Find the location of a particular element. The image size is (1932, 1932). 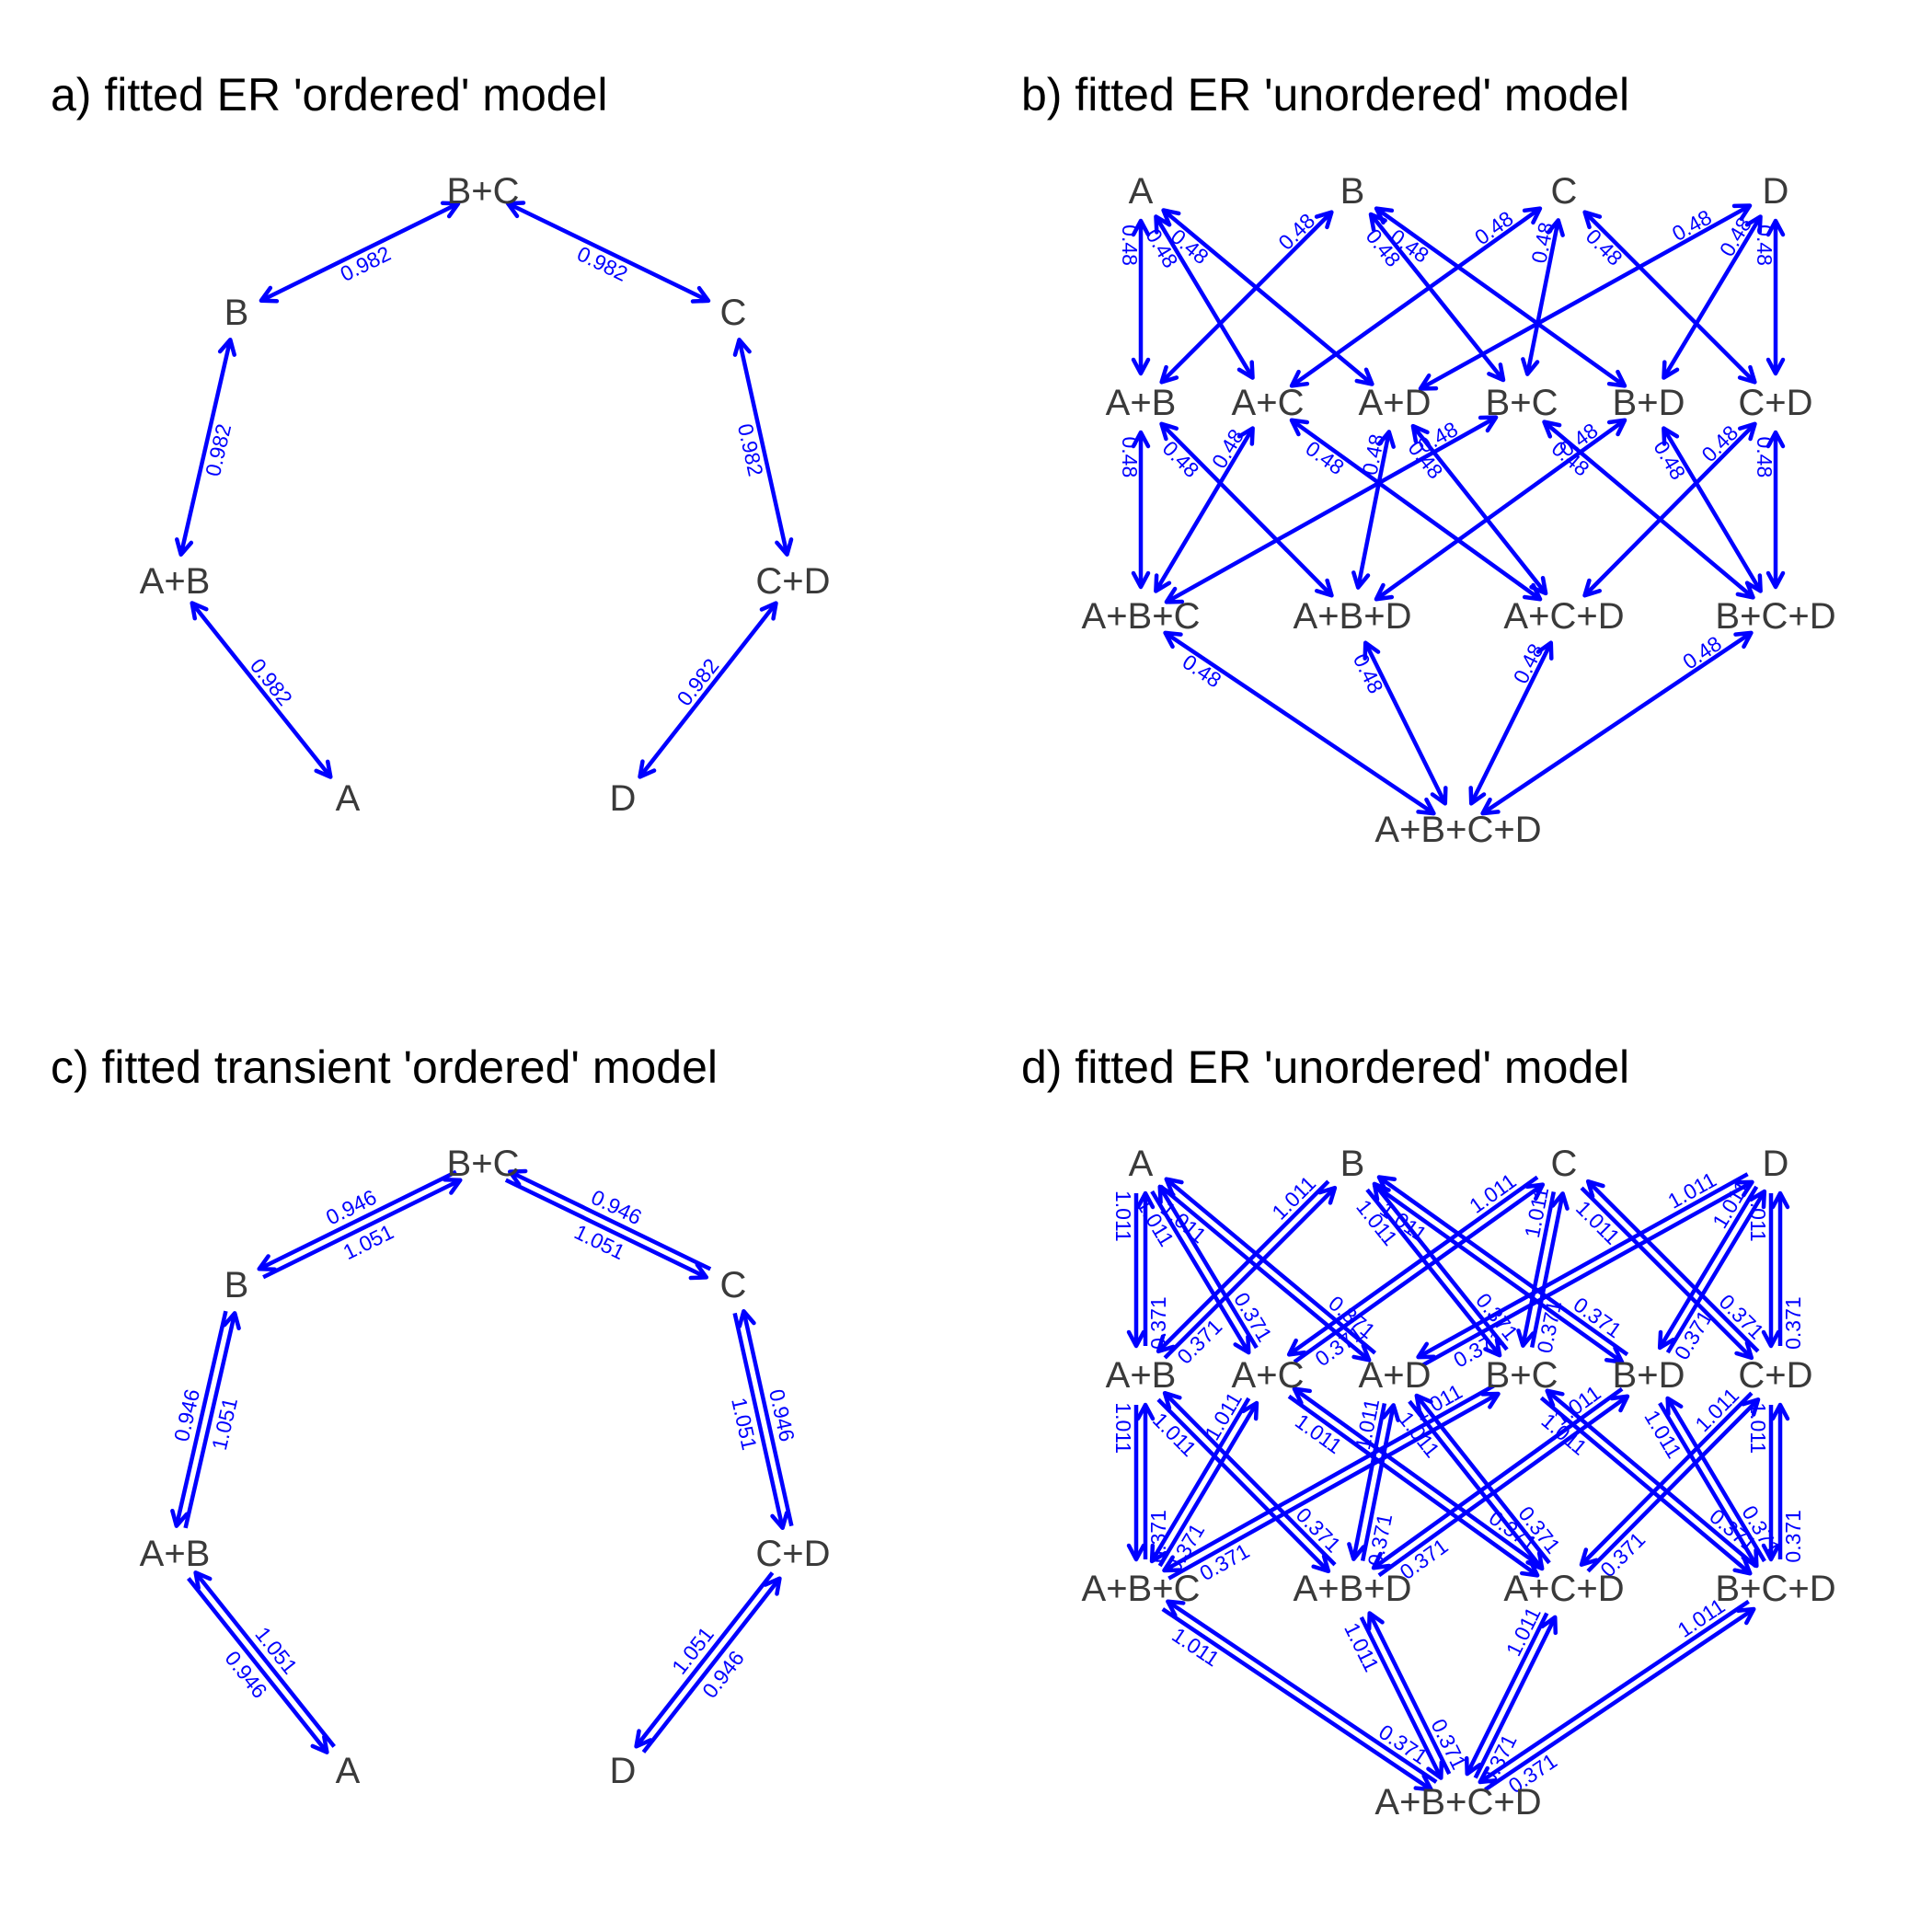

panel-a-edge-b-c-c is located at coordinates (608, 252).